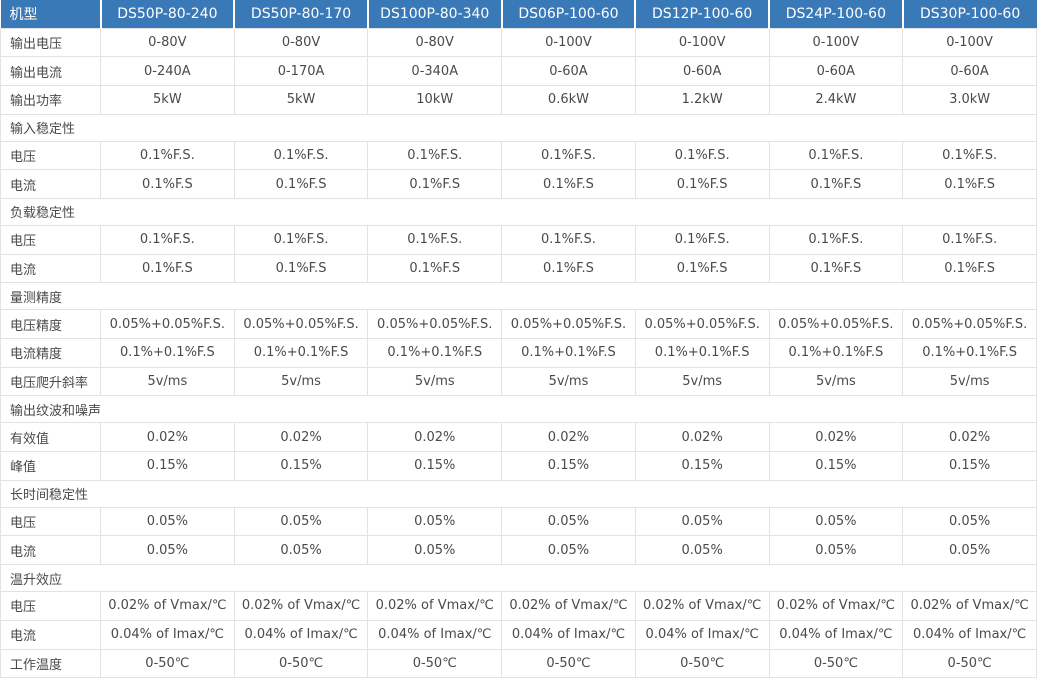  What do you see at coordinates (518, 521) in the screenshot?
I see `table-row: 电压 0.05% 0.05% 0.05% 0.05% 0.05% 0.05% 0.05%` at bounding box center [518, 521].